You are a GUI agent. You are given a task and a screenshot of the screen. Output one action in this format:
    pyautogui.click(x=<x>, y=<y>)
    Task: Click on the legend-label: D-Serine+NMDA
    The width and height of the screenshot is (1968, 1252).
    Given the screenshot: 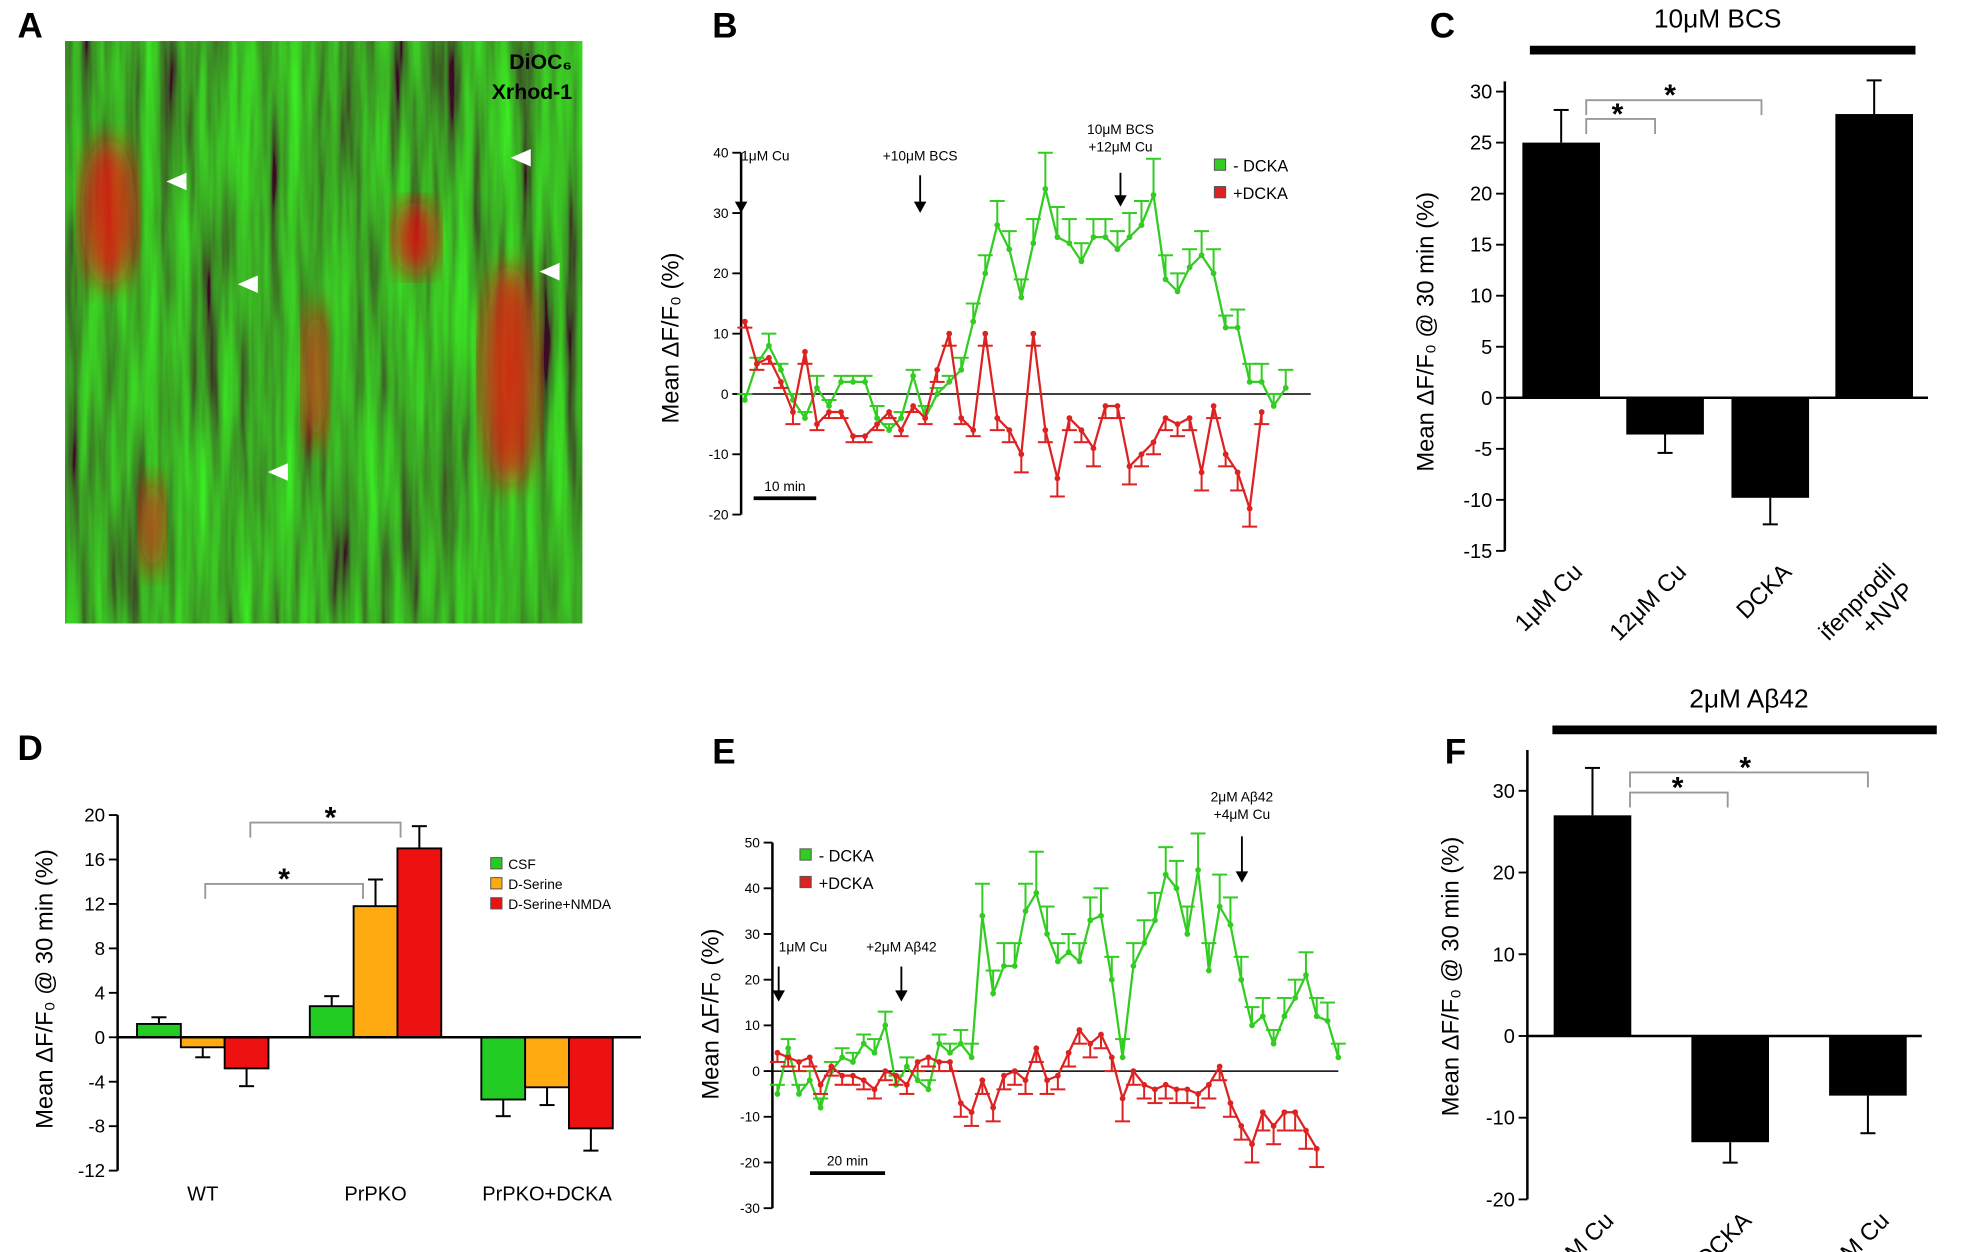 What is the action you would take?
    pyautogui.click(x=560, y=904)
    